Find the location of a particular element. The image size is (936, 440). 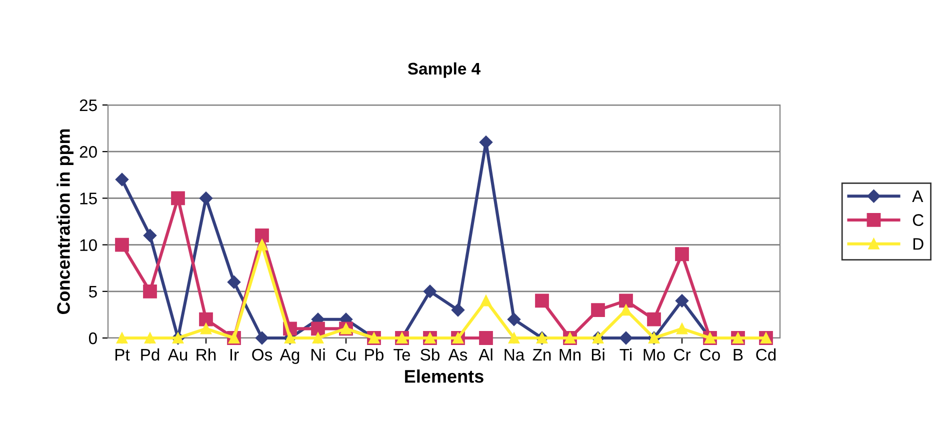

y-tick-label: 25 is located at coordinates (88, 105).